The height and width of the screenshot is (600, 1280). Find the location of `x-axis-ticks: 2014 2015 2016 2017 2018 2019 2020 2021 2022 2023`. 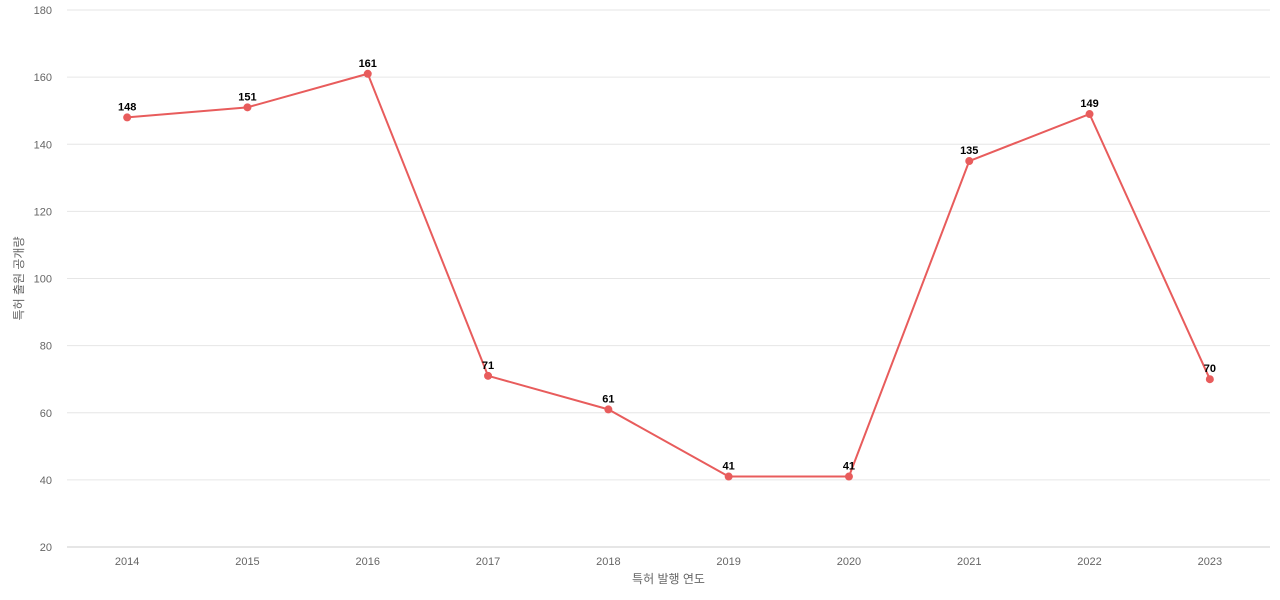

x-axis-ticks: 2014 2015 2016 2017 2018 2019 2020 2021 2022 2023 is located at coordinates (668, 562).